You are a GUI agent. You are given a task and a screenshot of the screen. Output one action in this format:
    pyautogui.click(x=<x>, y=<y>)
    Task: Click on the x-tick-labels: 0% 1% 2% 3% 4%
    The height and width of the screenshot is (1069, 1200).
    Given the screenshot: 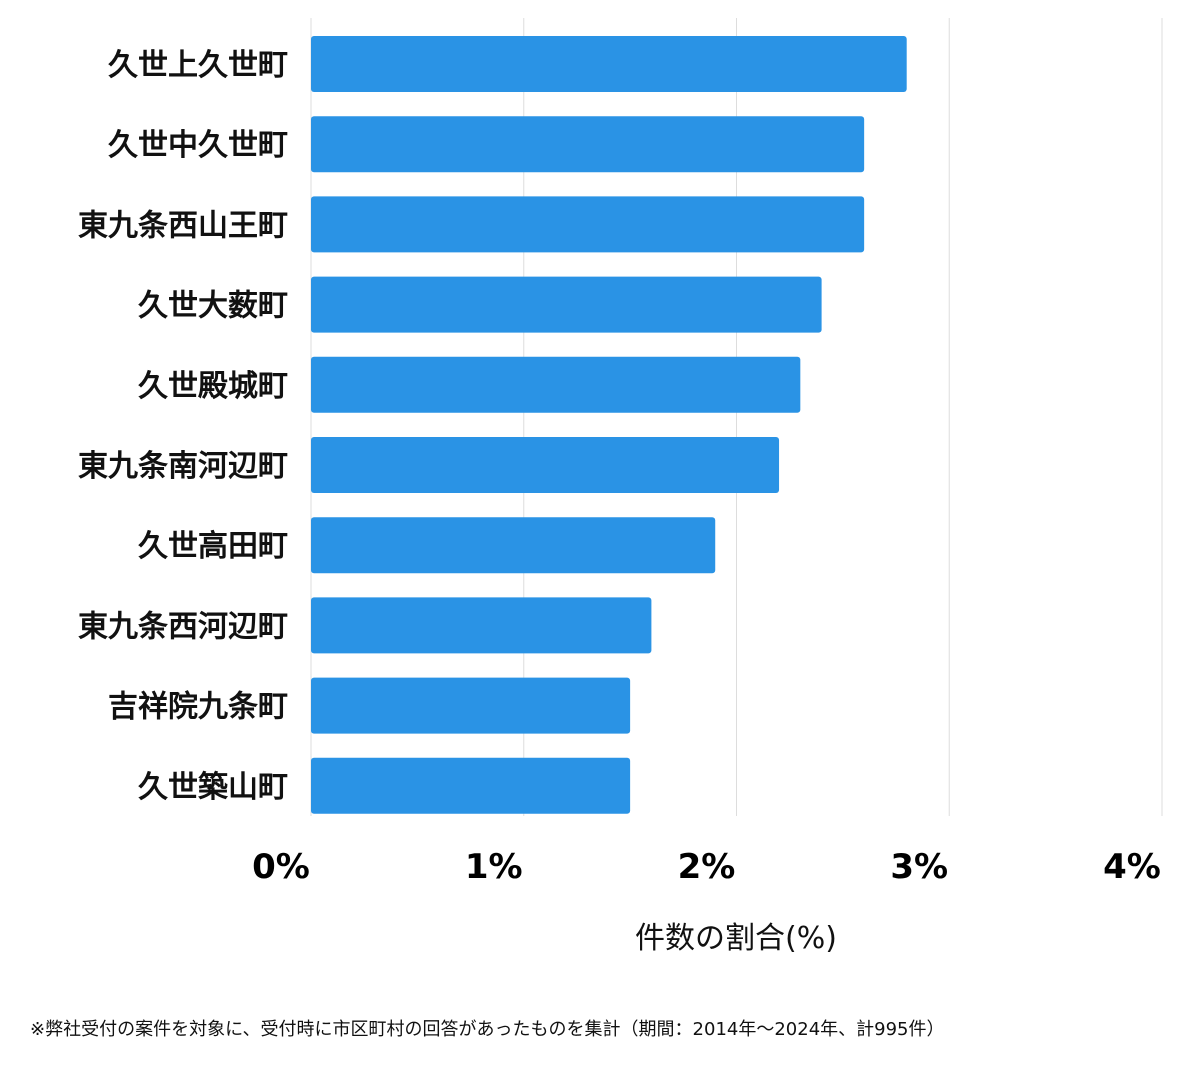 What is the action you would take?
    pyautogui.click(x=706, y=867)
    